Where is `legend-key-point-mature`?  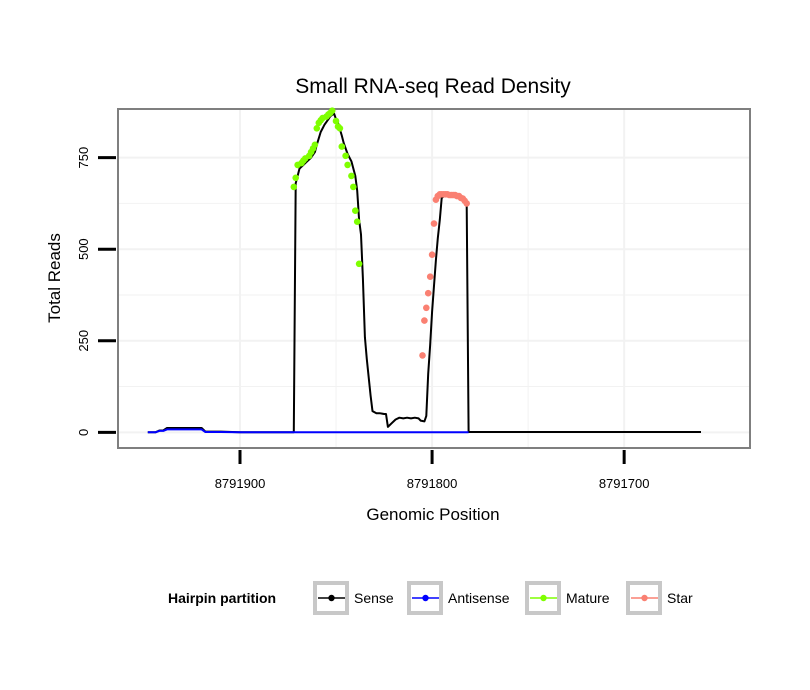 legend-key-point-mature is located at coordinates (543, 598).